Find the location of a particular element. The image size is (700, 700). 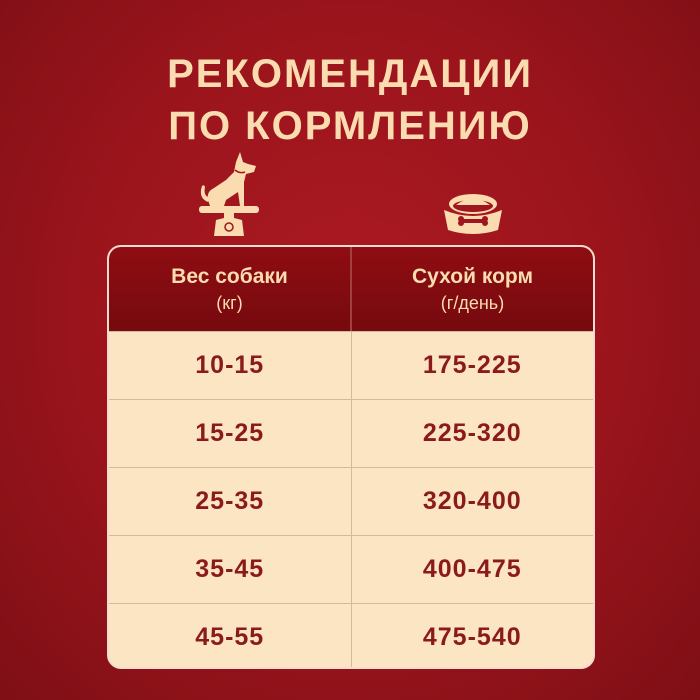

table-row: 10-15 175-225 is located at coordinates (351, 365).